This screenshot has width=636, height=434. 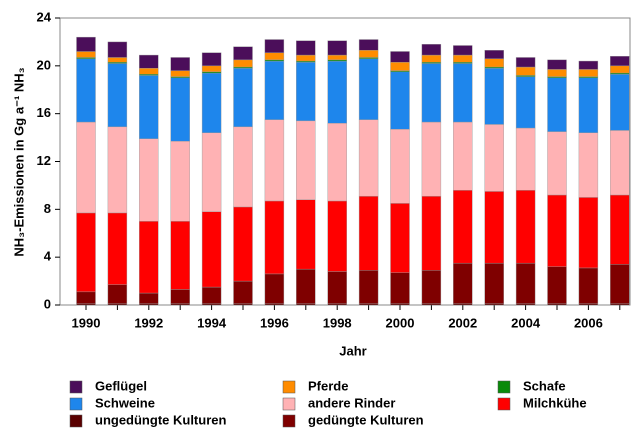 What do you see at coordinates (86, 322) in the screenshot?
I see `x-tick-label: 1990` at bounding box center [86, 322].